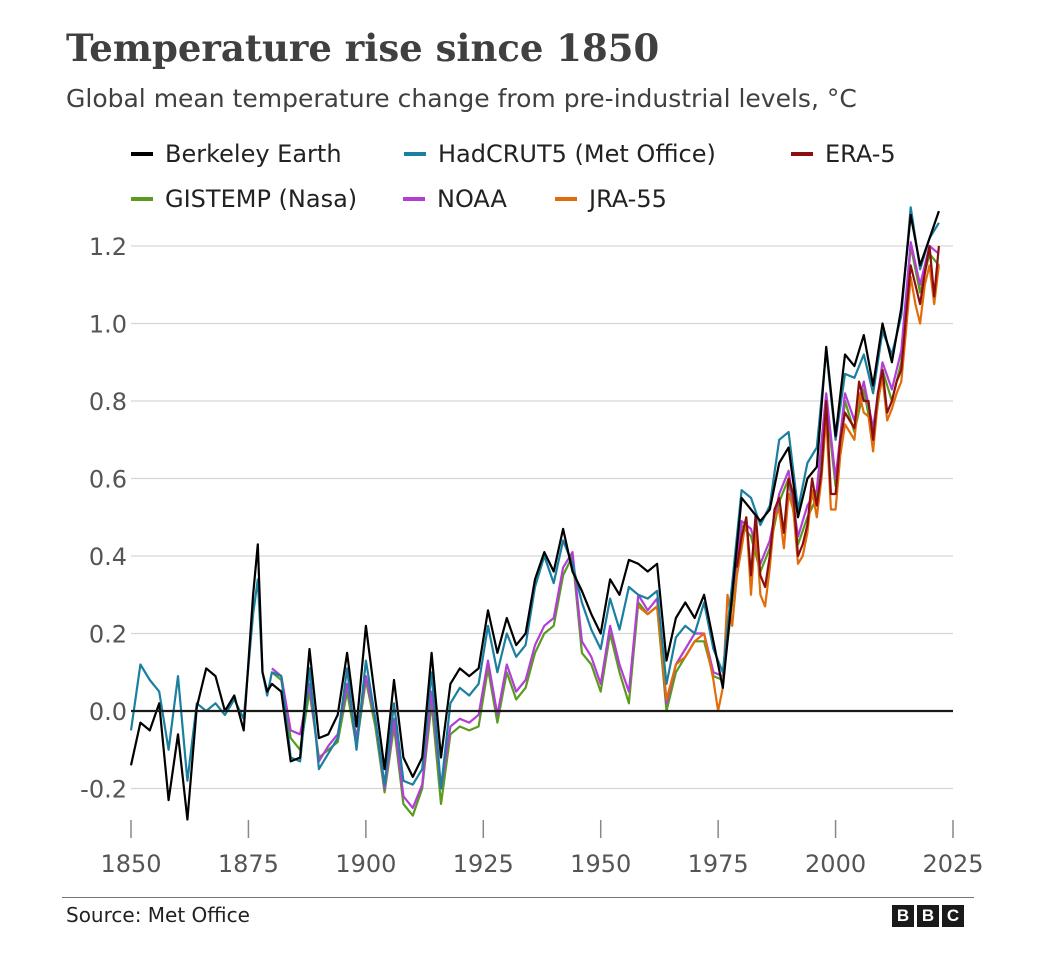 The width and height of the screenshot is (1057, 957). I want to click on y-tick-label: 0.4, so click(108, 557).